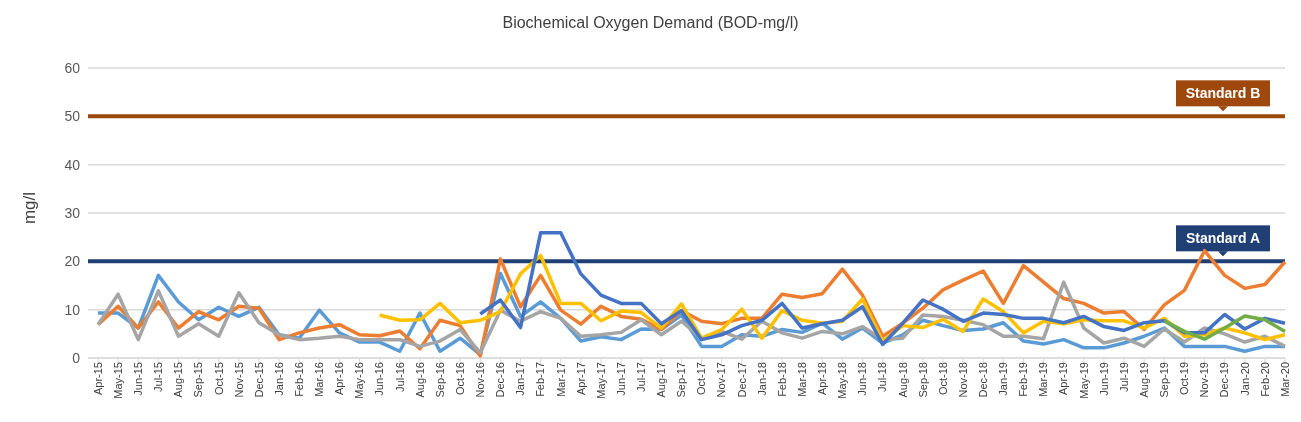  I want to click on y-tick-label: 60, so click(72, 67).